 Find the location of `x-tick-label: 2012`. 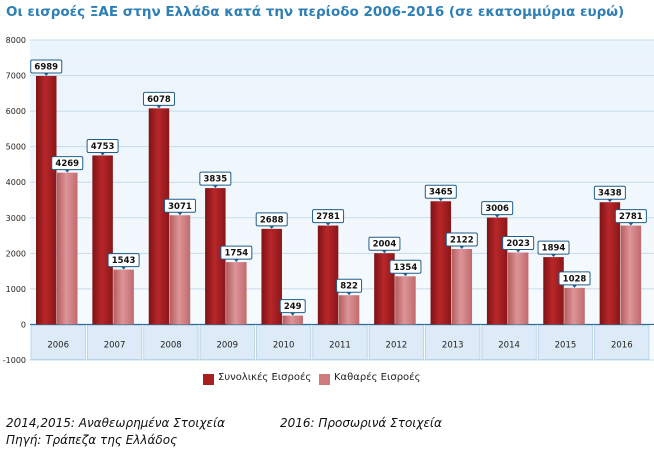

x-tick-label: 2012 is located at coordinates (397, 345).